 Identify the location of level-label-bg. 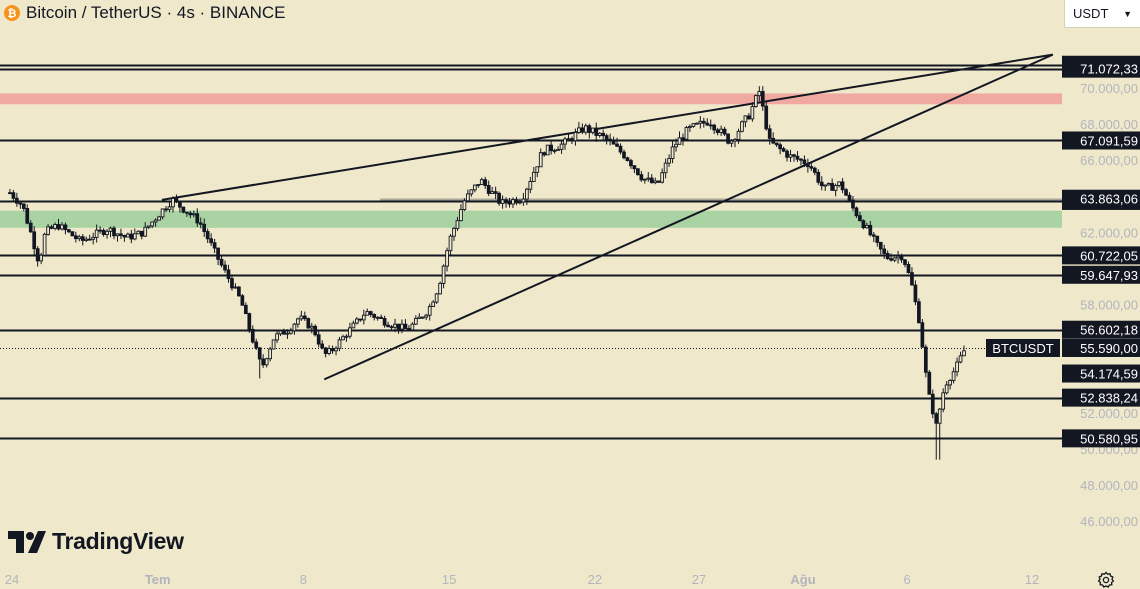
(1101, 397).